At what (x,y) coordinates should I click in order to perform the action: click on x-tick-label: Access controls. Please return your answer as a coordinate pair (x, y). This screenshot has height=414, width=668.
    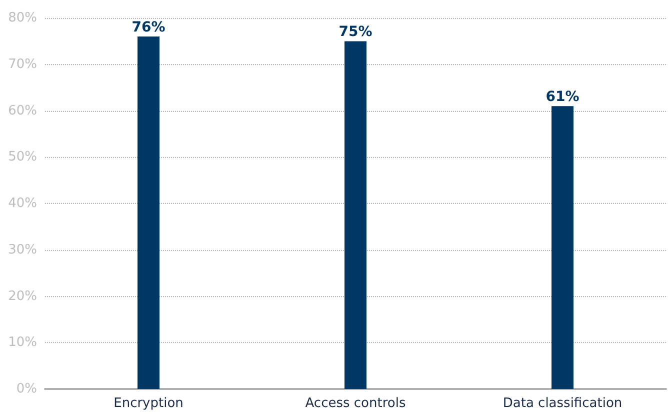
    Looking at the image, I should click on (355, 403).